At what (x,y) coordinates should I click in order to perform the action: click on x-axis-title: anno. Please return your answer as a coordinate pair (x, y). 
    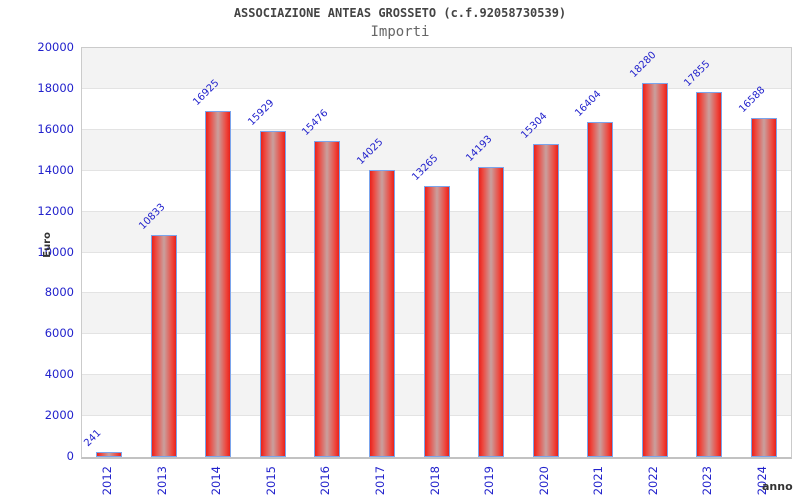
    Looking at the image, I should click on (777, 486).